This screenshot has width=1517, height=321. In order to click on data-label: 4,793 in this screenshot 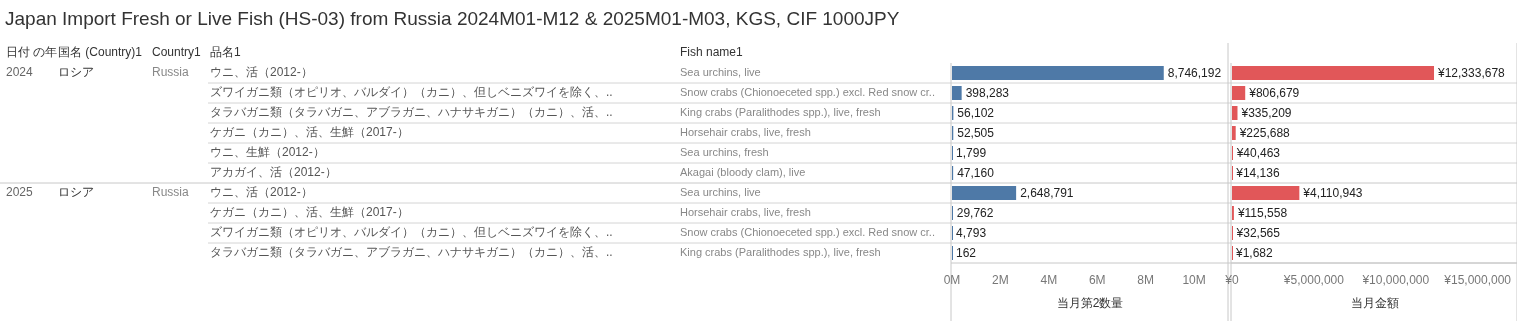, I will do `click(971, 233)`.